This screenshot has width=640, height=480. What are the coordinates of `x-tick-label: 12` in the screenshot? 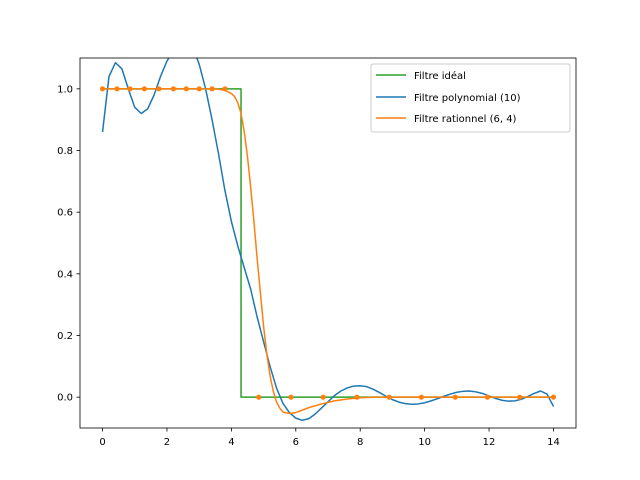 It's located at (489, 442).